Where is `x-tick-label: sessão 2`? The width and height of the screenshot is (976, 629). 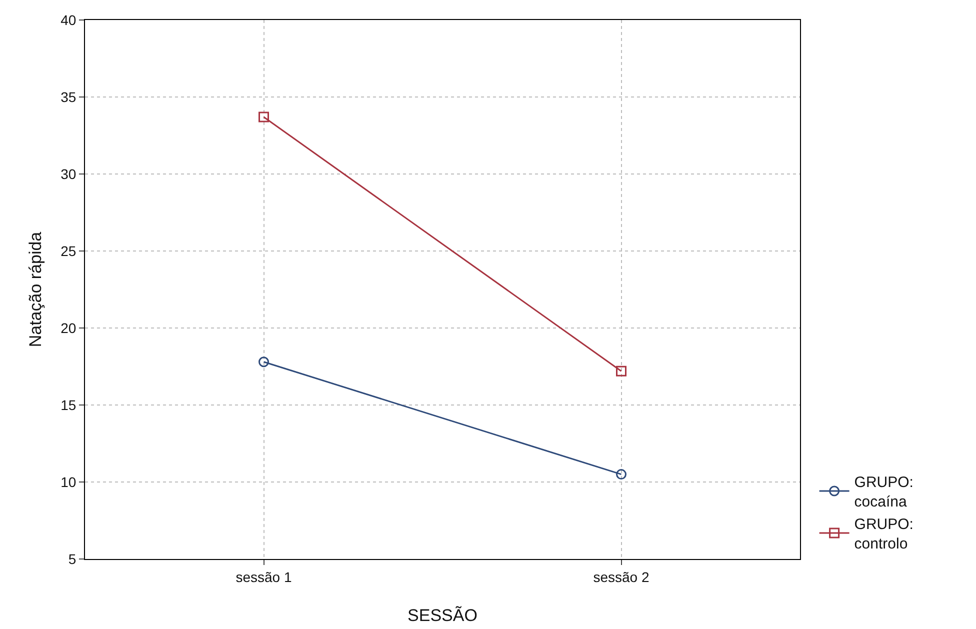
x-tick-label: sessão 2 is located at coordinates (621, 576).